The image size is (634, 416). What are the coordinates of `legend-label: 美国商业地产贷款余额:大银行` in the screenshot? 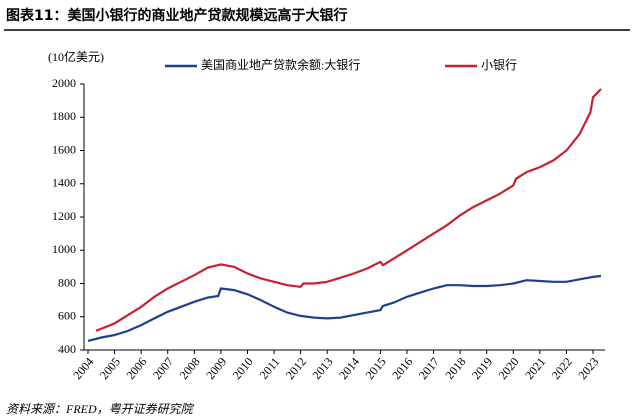 It's located at (280, 64).